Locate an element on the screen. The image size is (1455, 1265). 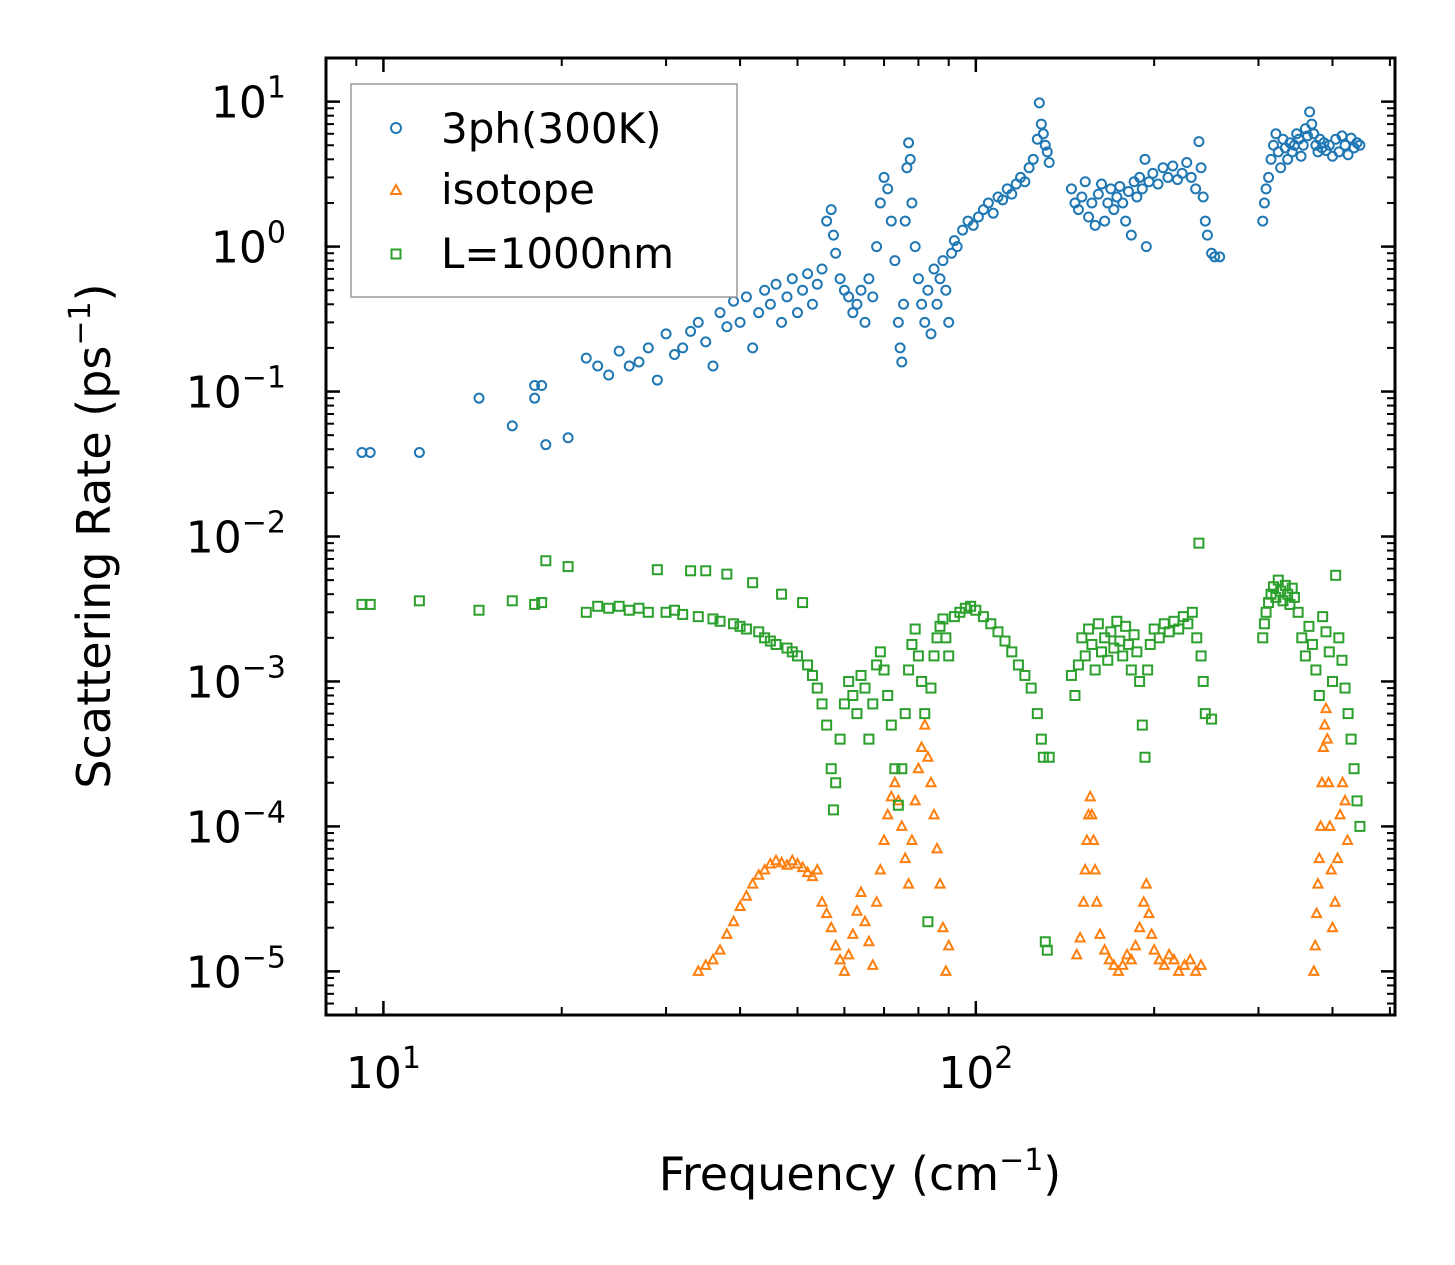
legend-label-isotope: isotope is located at coordinates (518, 189).